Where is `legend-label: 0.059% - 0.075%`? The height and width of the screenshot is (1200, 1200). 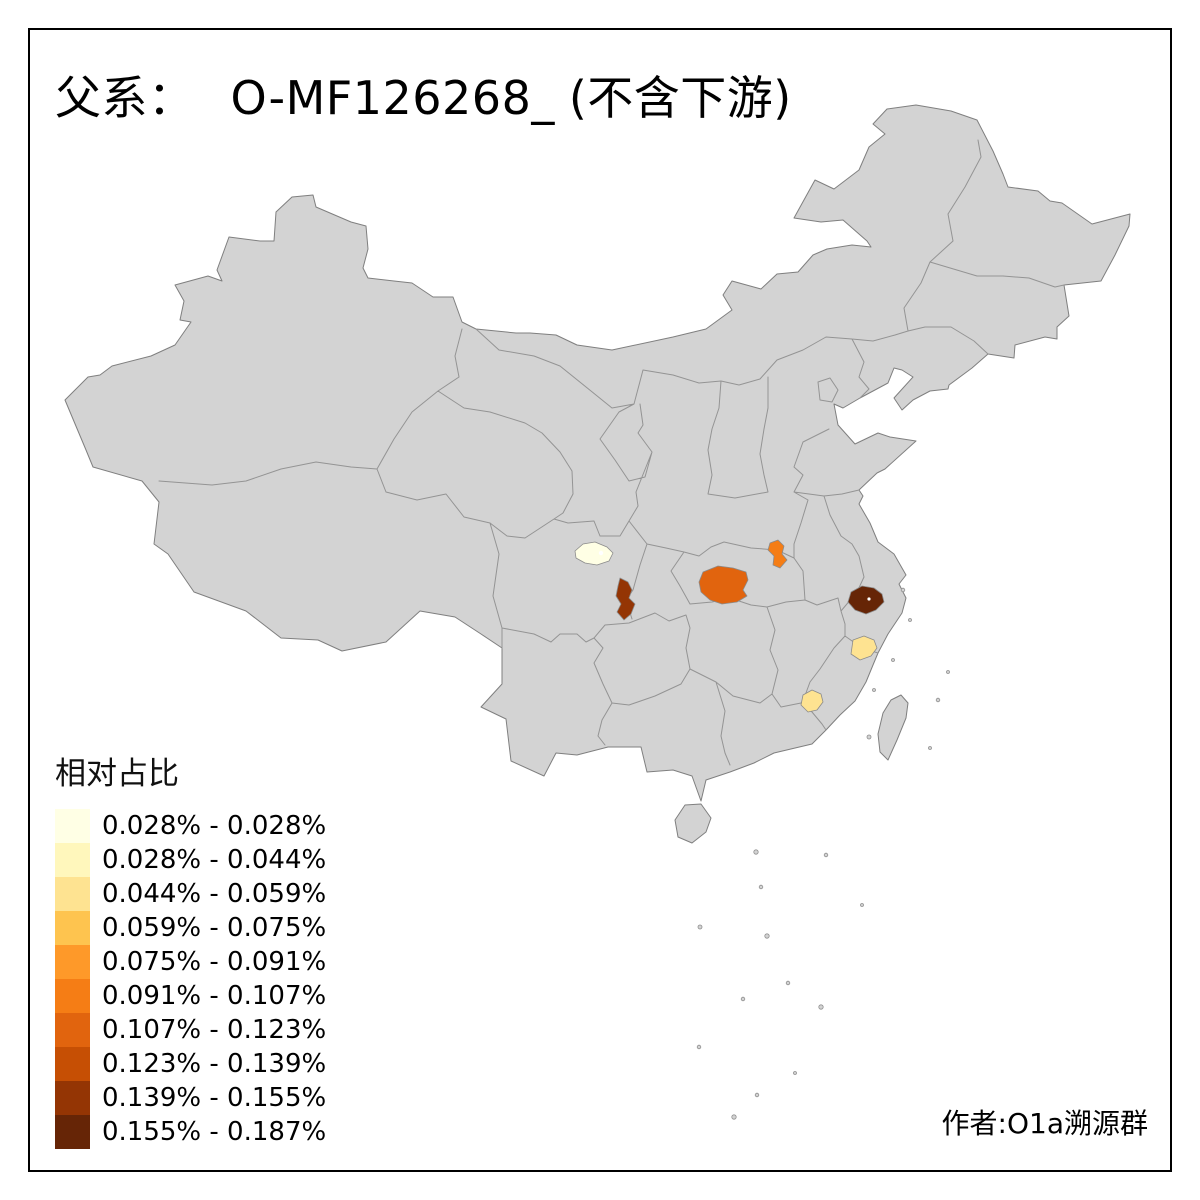
legend-label: 0.059% - 0.075% is located at coordinates (214, 928).